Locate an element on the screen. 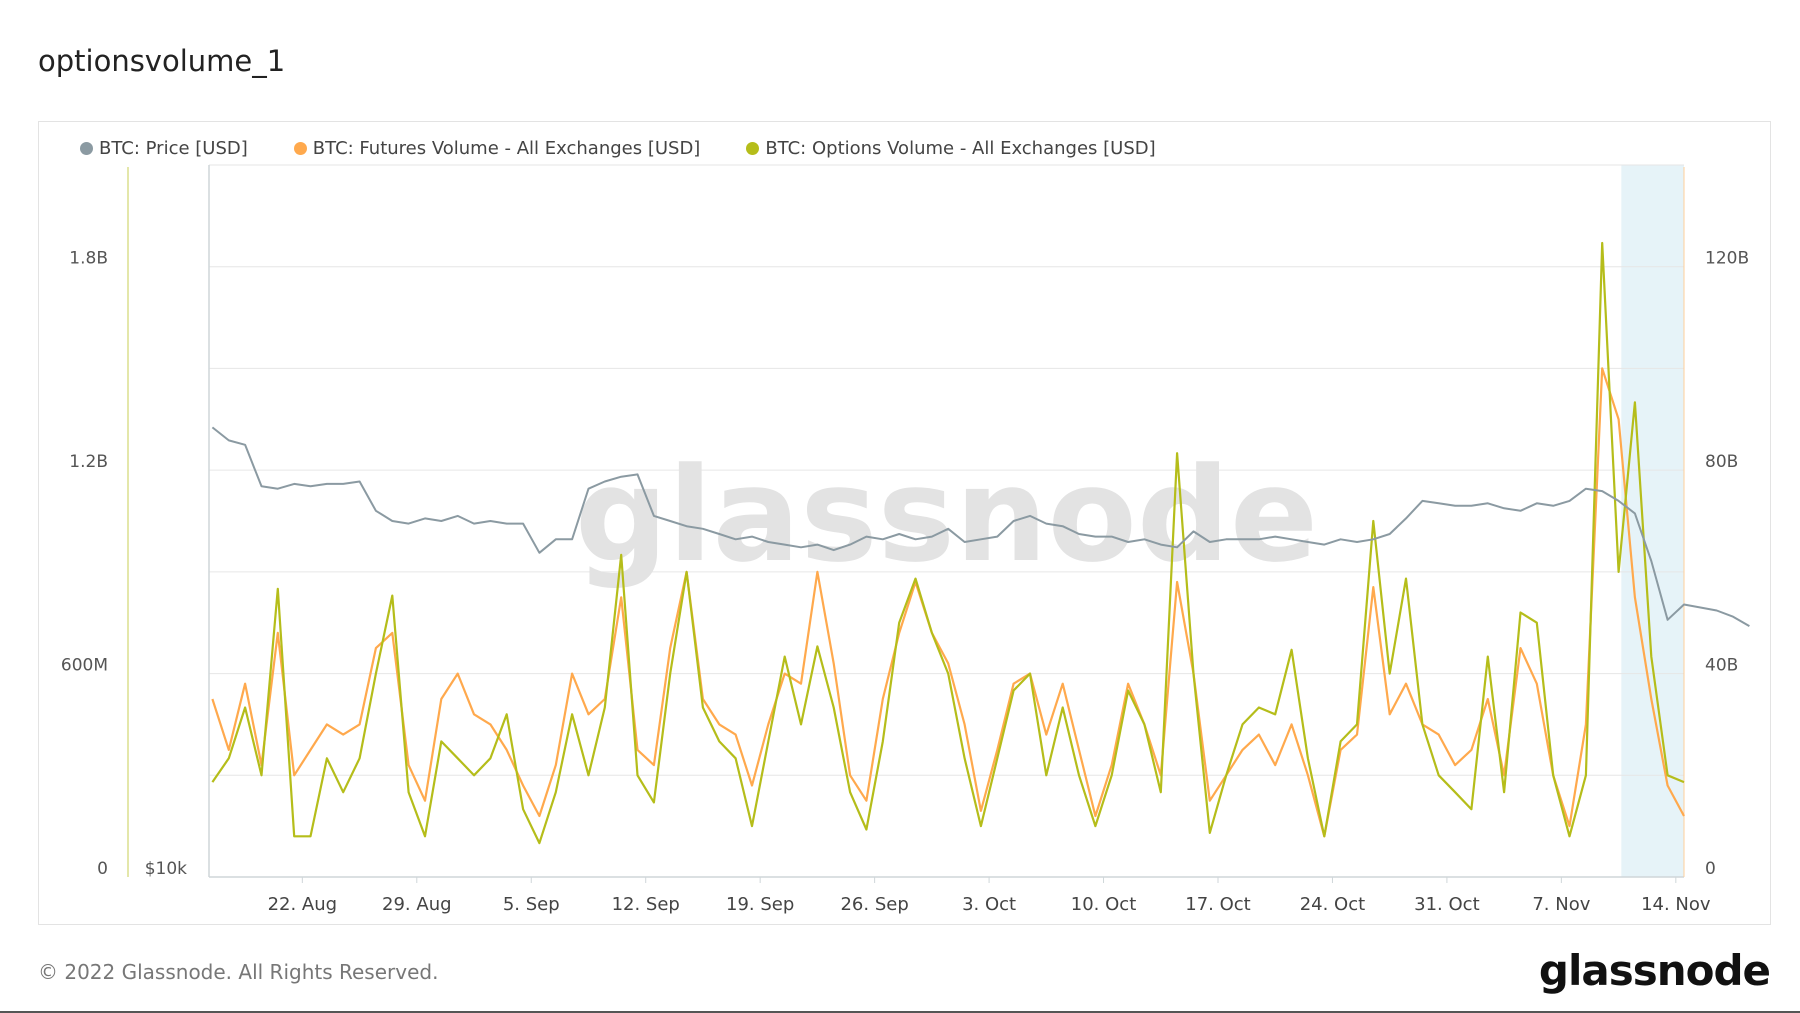 Image resolution: width=1800 pixels, height=1013 pixels. right-axis-tick-label: 40B is located at coordinates (1721, 666).